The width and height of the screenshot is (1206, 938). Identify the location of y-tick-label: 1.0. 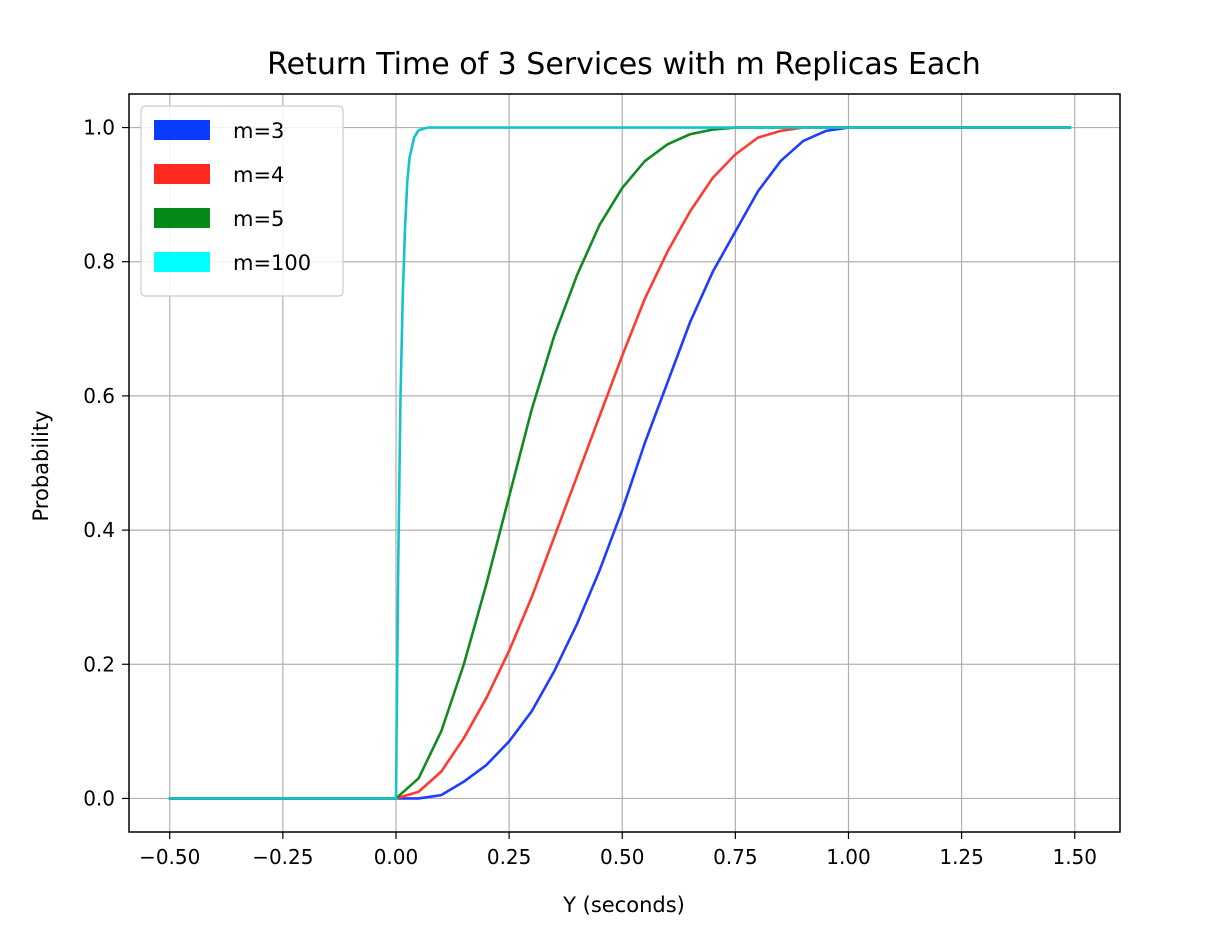
(99, 128).